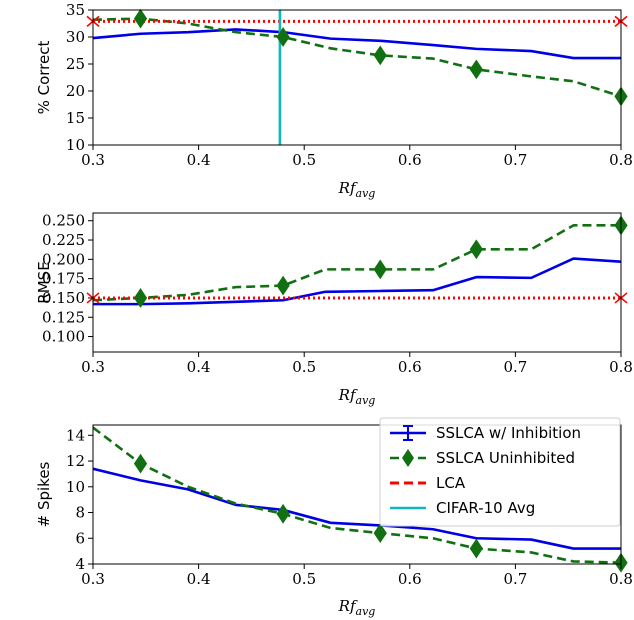 The image size is (634, 620). I want to click on y-tick: 0.150, so click(67, 298).